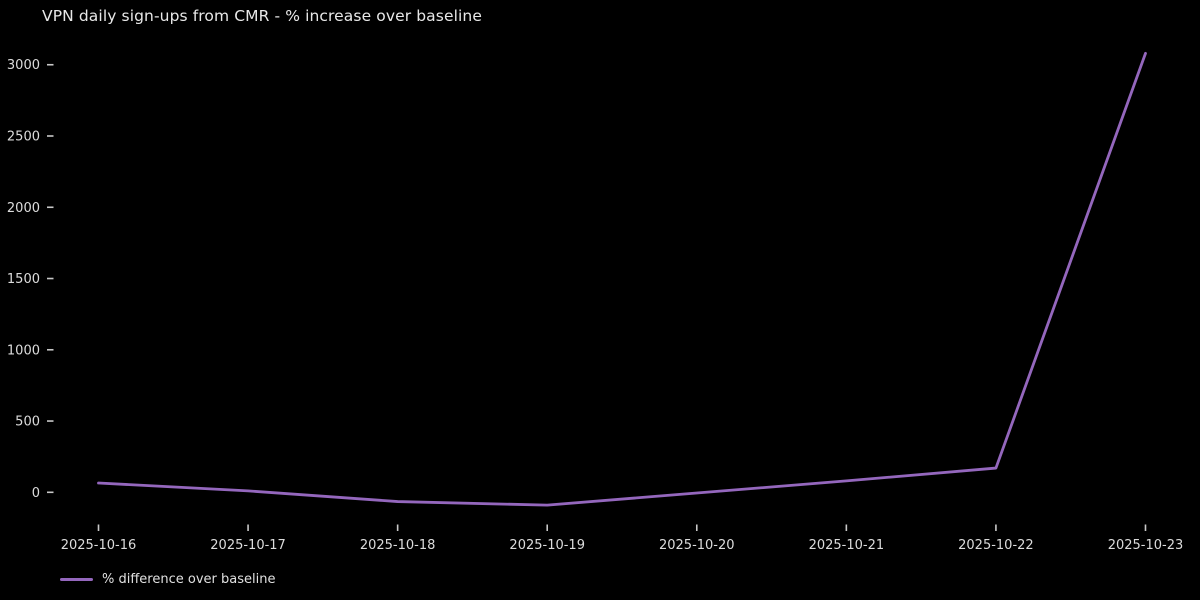 This screenshot has width=1200, height=600. I want to click on y-tick-label: 0, so click(36, 493).